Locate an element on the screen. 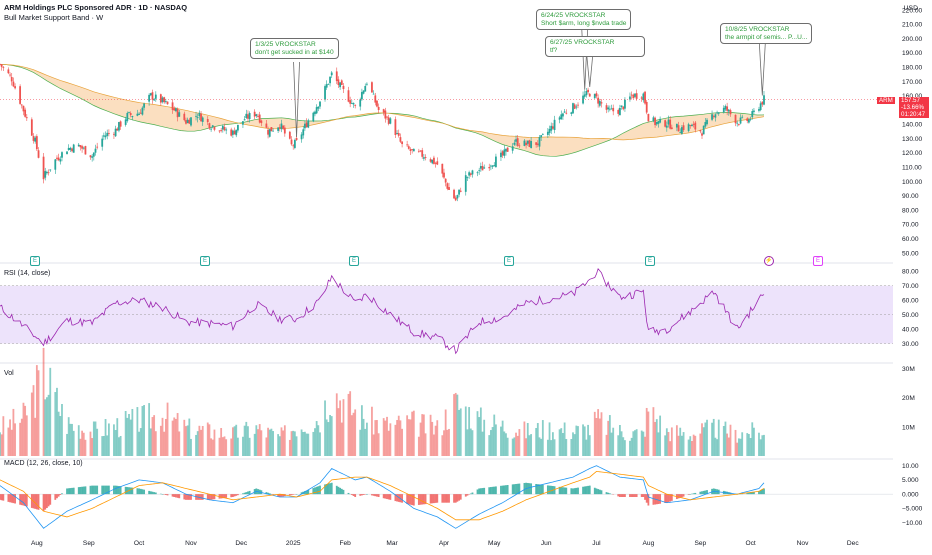 Image resolution: width=932 pixels, height=555 pixels. note-date: 6/27/25 VROCKSTAR is located at coordinates (595, 43).